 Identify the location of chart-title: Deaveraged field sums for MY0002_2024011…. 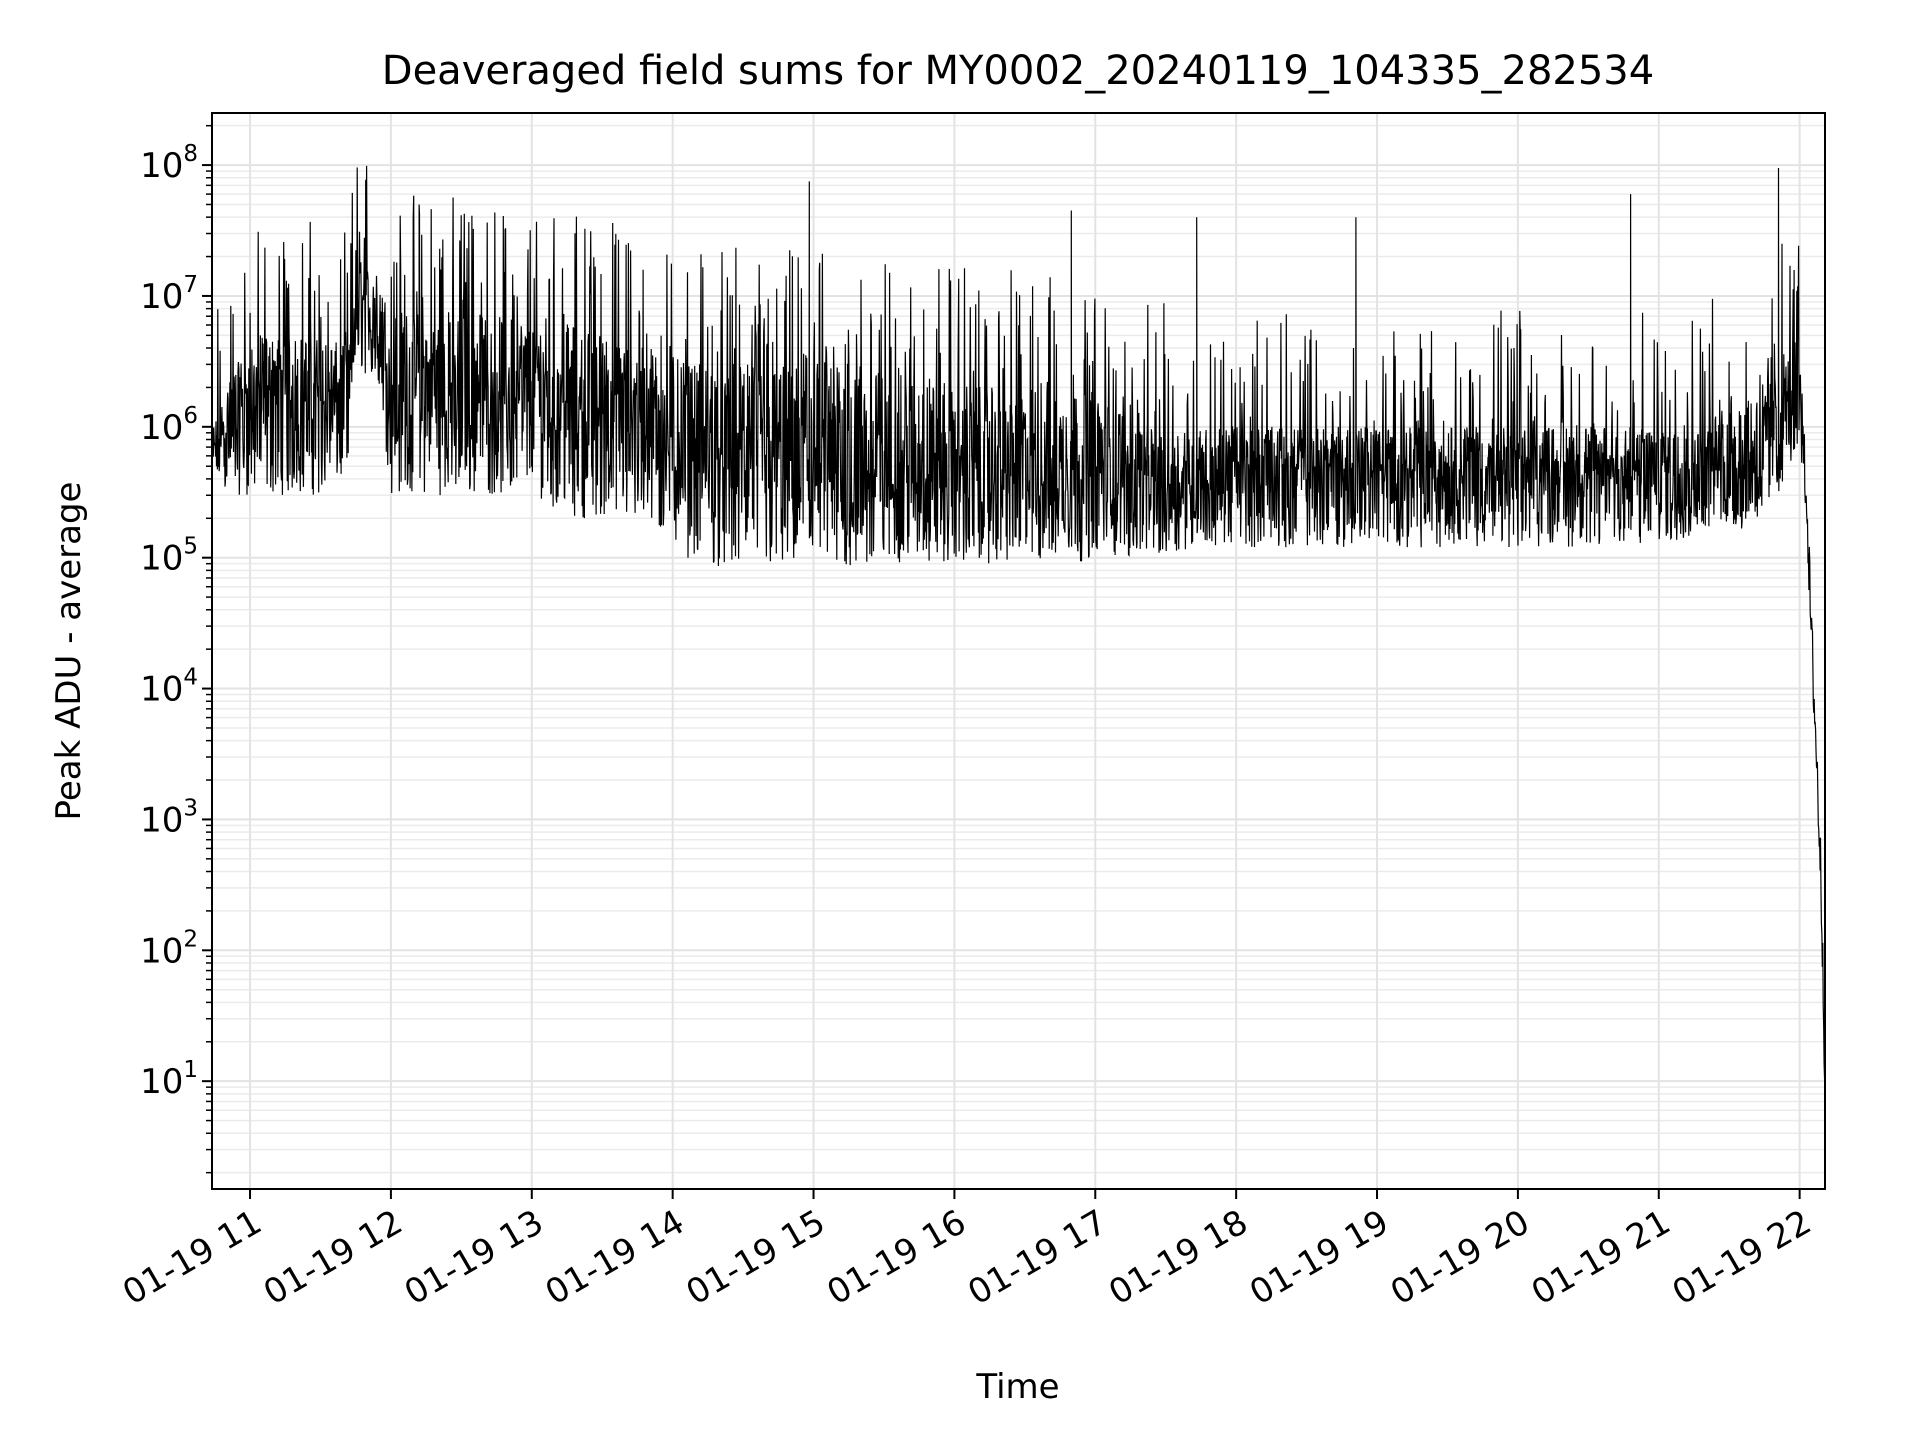
(1018, 71).